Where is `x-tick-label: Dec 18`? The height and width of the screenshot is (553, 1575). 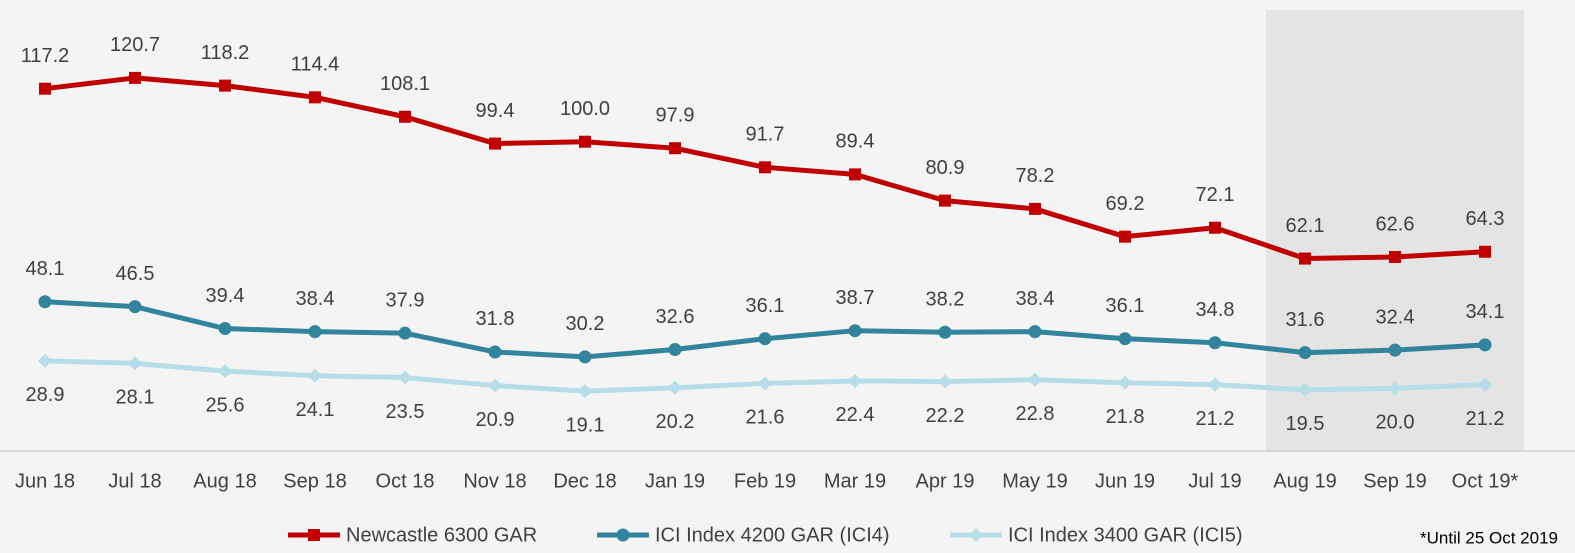
x-tick-label: Dec 18 is located at coordinates (584, 481).